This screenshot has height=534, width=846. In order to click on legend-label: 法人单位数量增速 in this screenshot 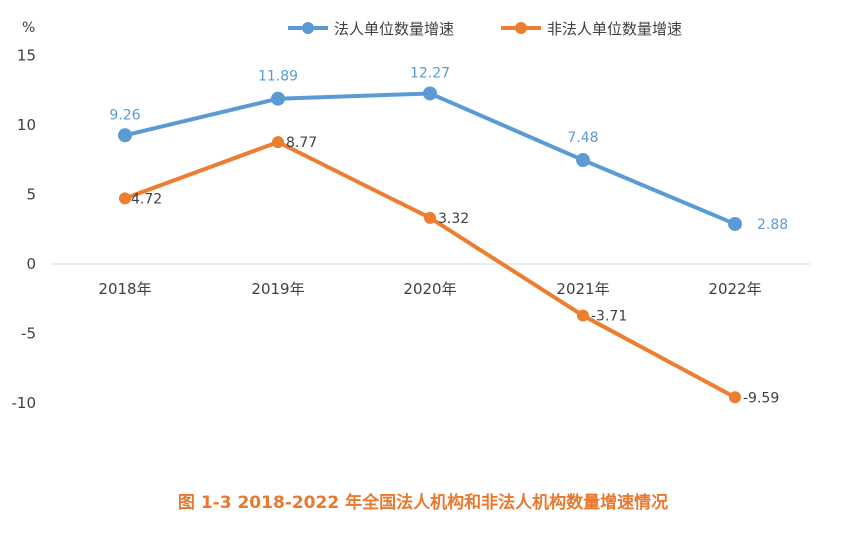, I will do `click(394, 29)`.